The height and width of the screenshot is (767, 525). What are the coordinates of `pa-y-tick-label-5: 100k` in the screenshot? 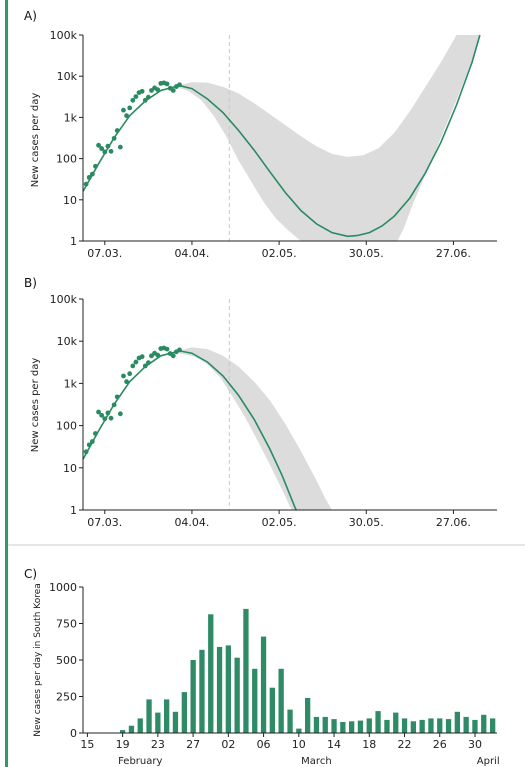 It's located at (64, 35).